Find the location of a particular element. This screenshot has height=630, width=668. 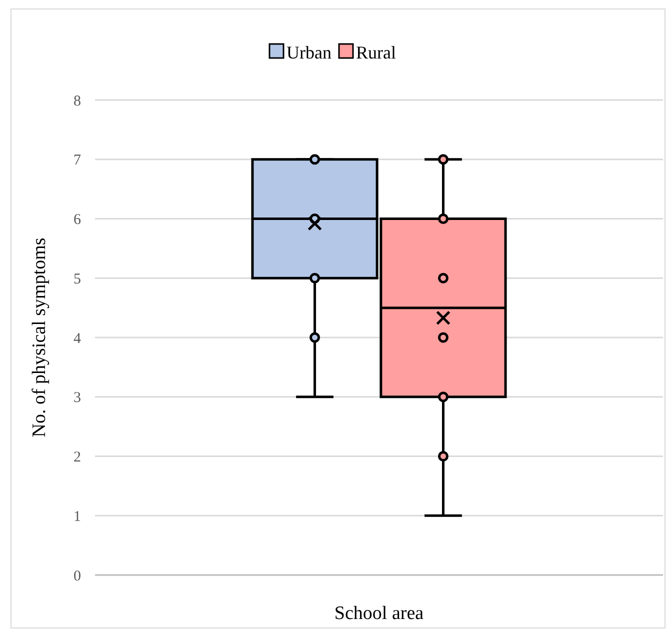

y-tick-label: 5 is located at coordinates (77, 279).